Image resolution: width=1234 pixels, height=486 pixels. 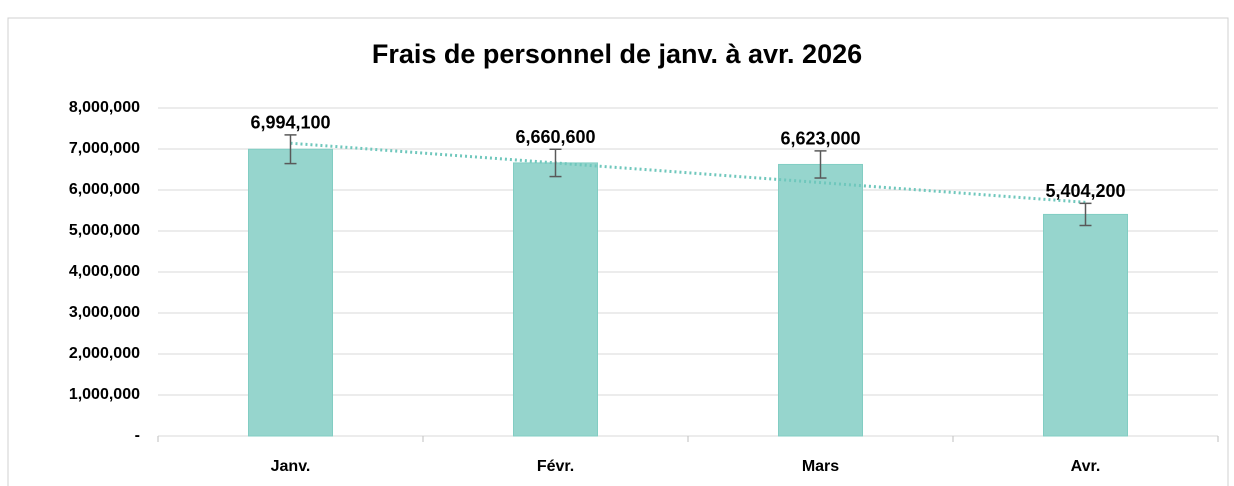 What do you see at coordinates (104, 394) in the screenshot?
I see `y-tick-label: 1,000,000` at bounding box center [104, 394].